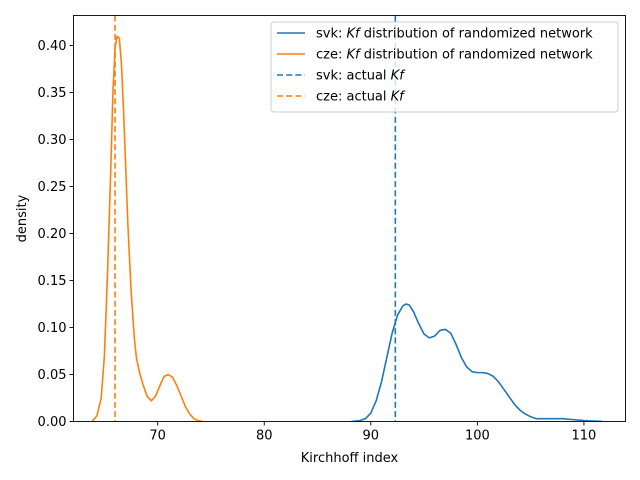 This screenshot has width=640, height=480. What do you see at coordinates (264, 436) in the screenshot?
I see `x-tick-label: 80` at bounding box center [264, 436].